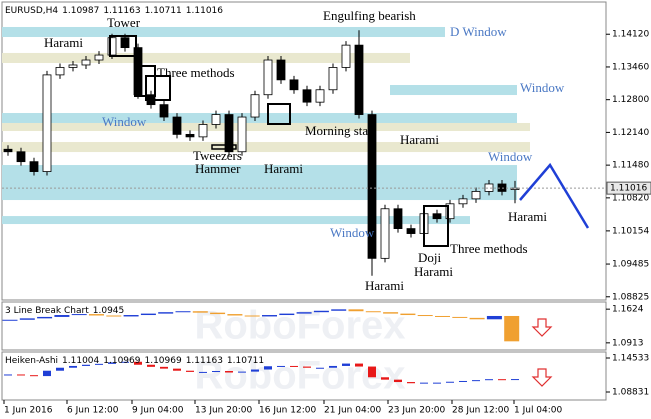  I want to click on header-value: 1.11004, so click(80, 361).